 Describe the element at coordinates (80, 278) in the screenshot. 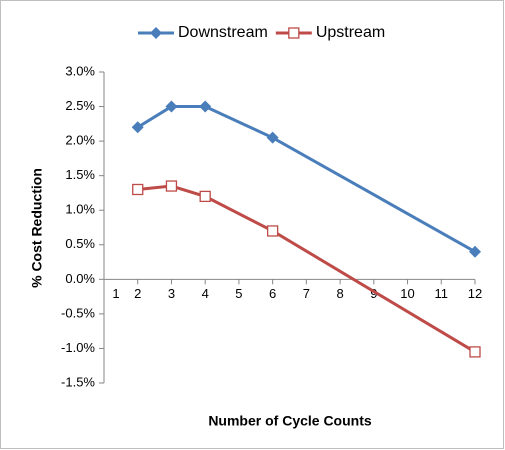

I see `y-tick-label: 0.0%` at that location.